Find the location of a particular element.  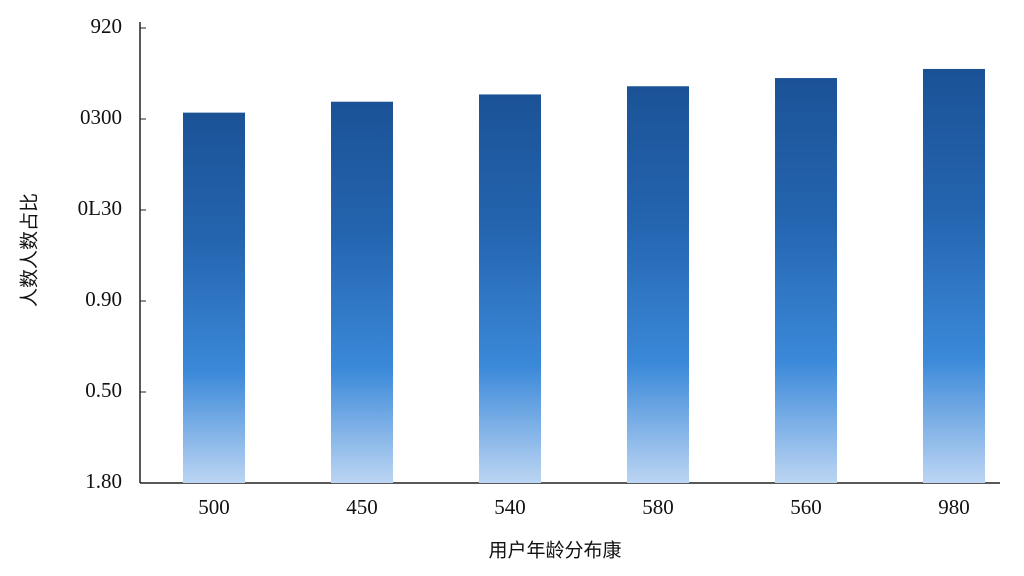

y-tick-label: 920 is located at coordinates (107, 26).